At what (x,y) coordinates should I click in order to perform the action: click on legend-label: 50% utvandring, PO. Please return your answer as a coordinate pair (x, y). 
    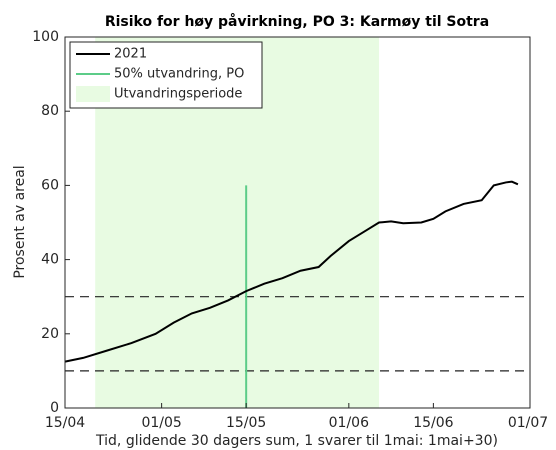
    Looking at the image, I should click on (179, 74).